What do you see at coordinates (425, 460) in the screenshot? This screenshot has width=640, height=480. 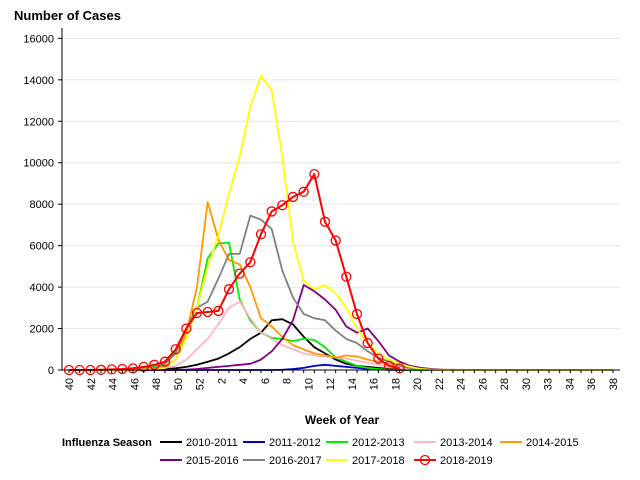 I see `legend-marker` at bounding box center [425, 460].